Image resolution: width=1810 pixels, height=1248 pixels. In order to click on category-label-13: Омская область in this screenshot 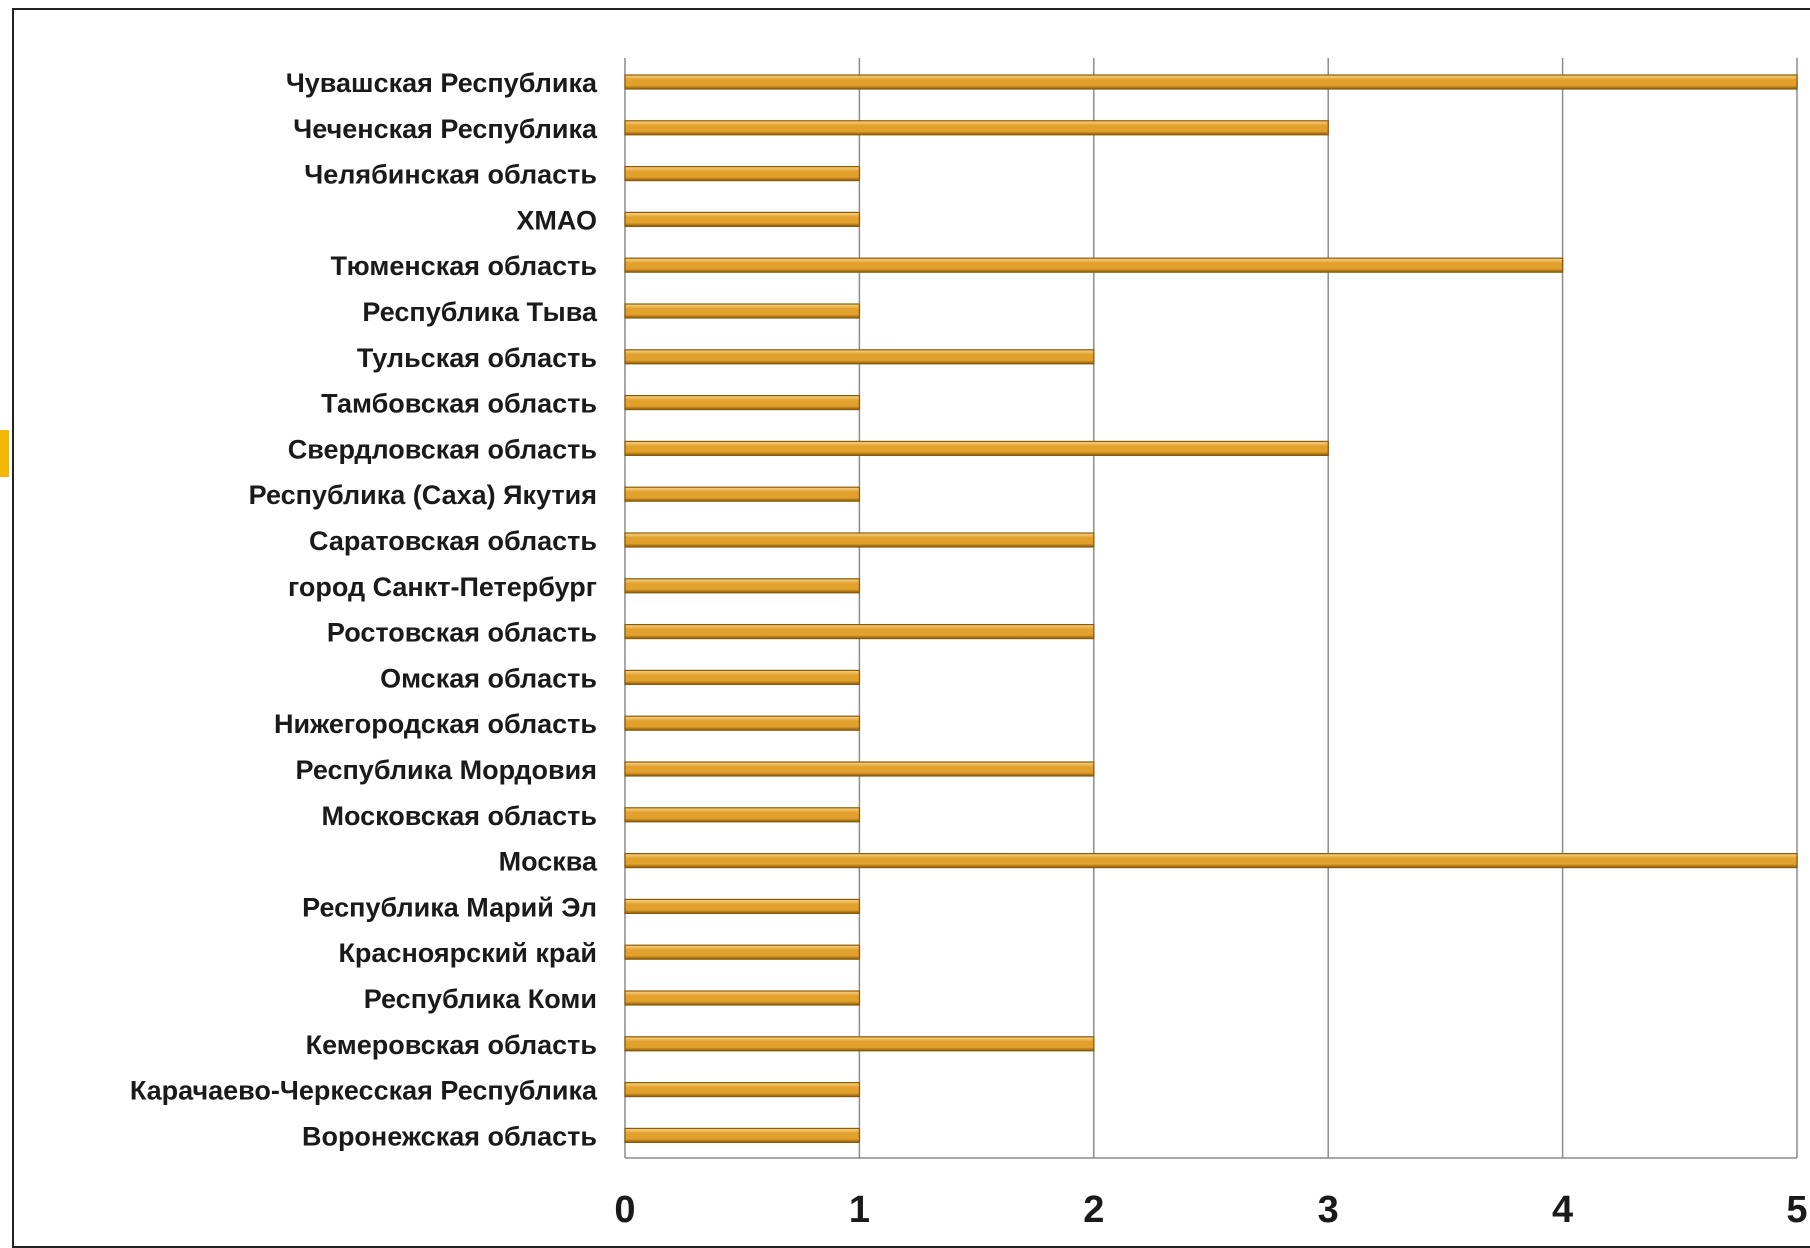, I will do `click(488, 678)`.